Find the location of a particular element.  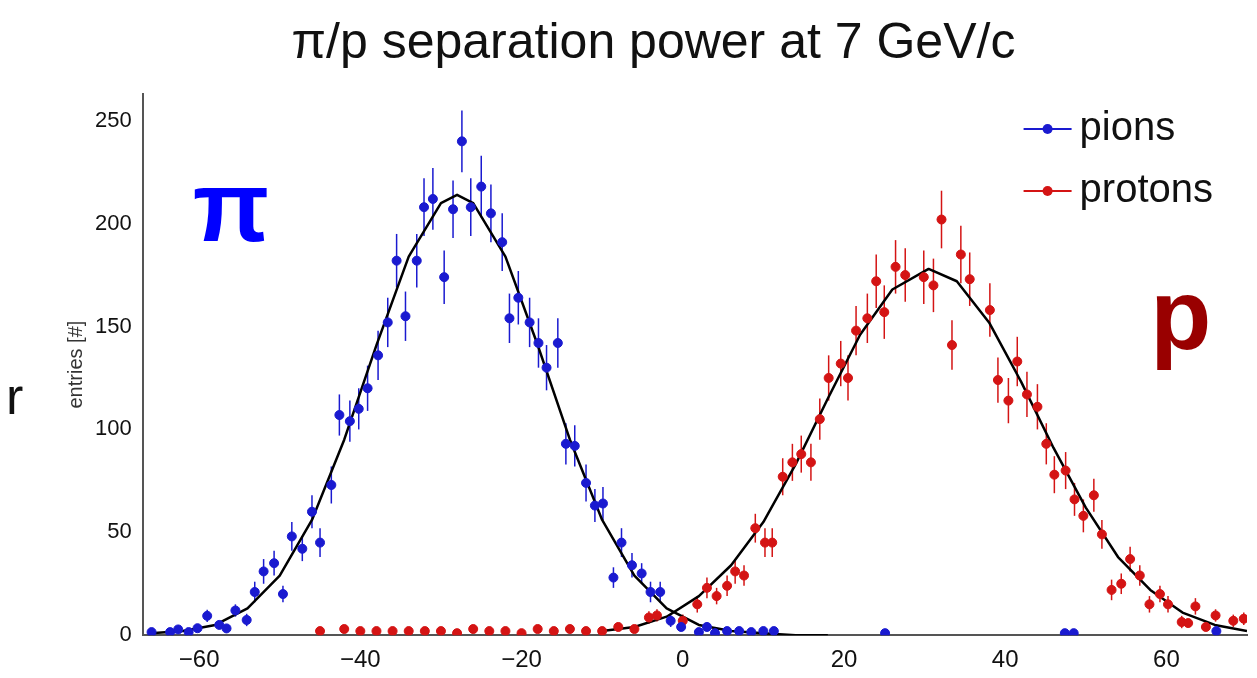

x-tick-label: −60 is located at coordinates (199, 659).